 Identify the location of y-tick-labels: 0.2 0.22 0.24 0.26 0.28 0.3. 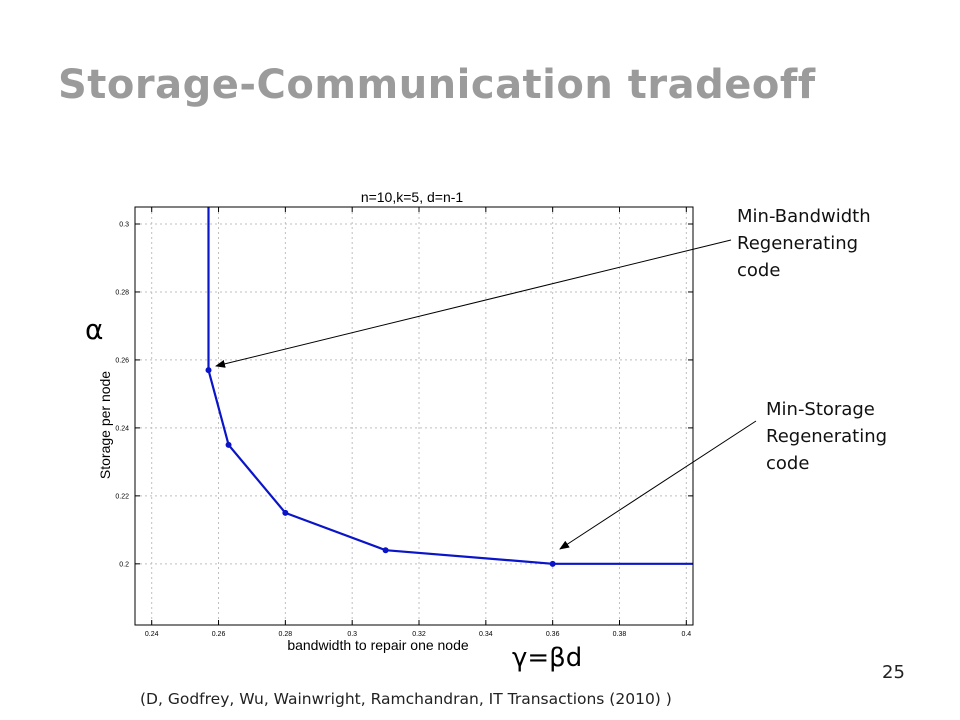
(122, 394).